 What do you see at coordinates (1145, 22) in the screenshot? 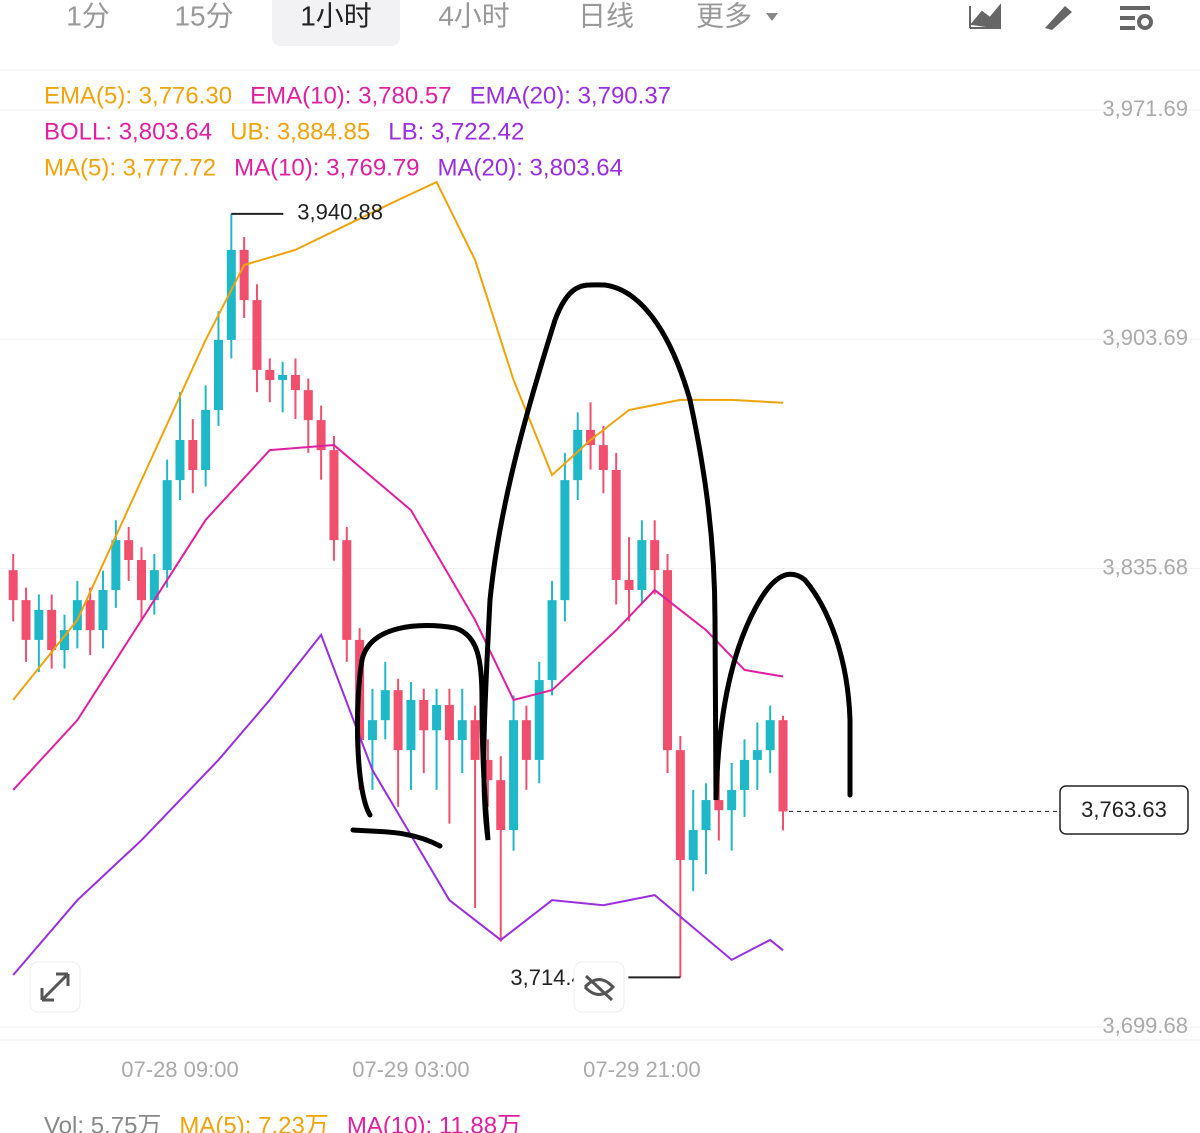
I see `settings-gear` at bounding box center [1145, 22].